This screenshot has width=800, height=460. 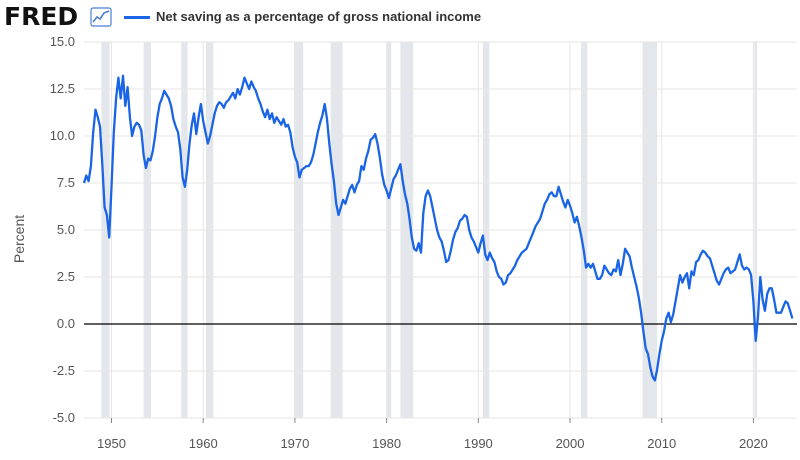 I want to click on x-axis-ticks: 1950 1960 1970 1980 1990 2000 2010 2020, so click(x=432, y=434).